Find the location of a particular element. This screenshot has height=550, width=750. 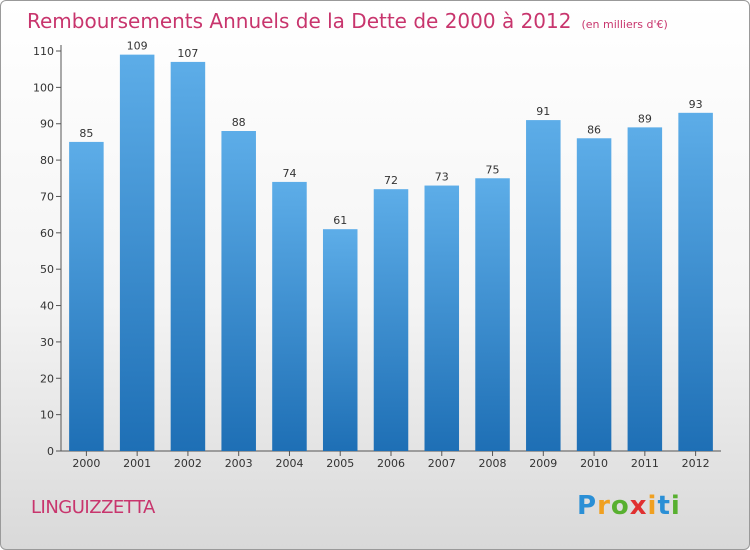

logo-letter: t is located at coordinates (664, 506).